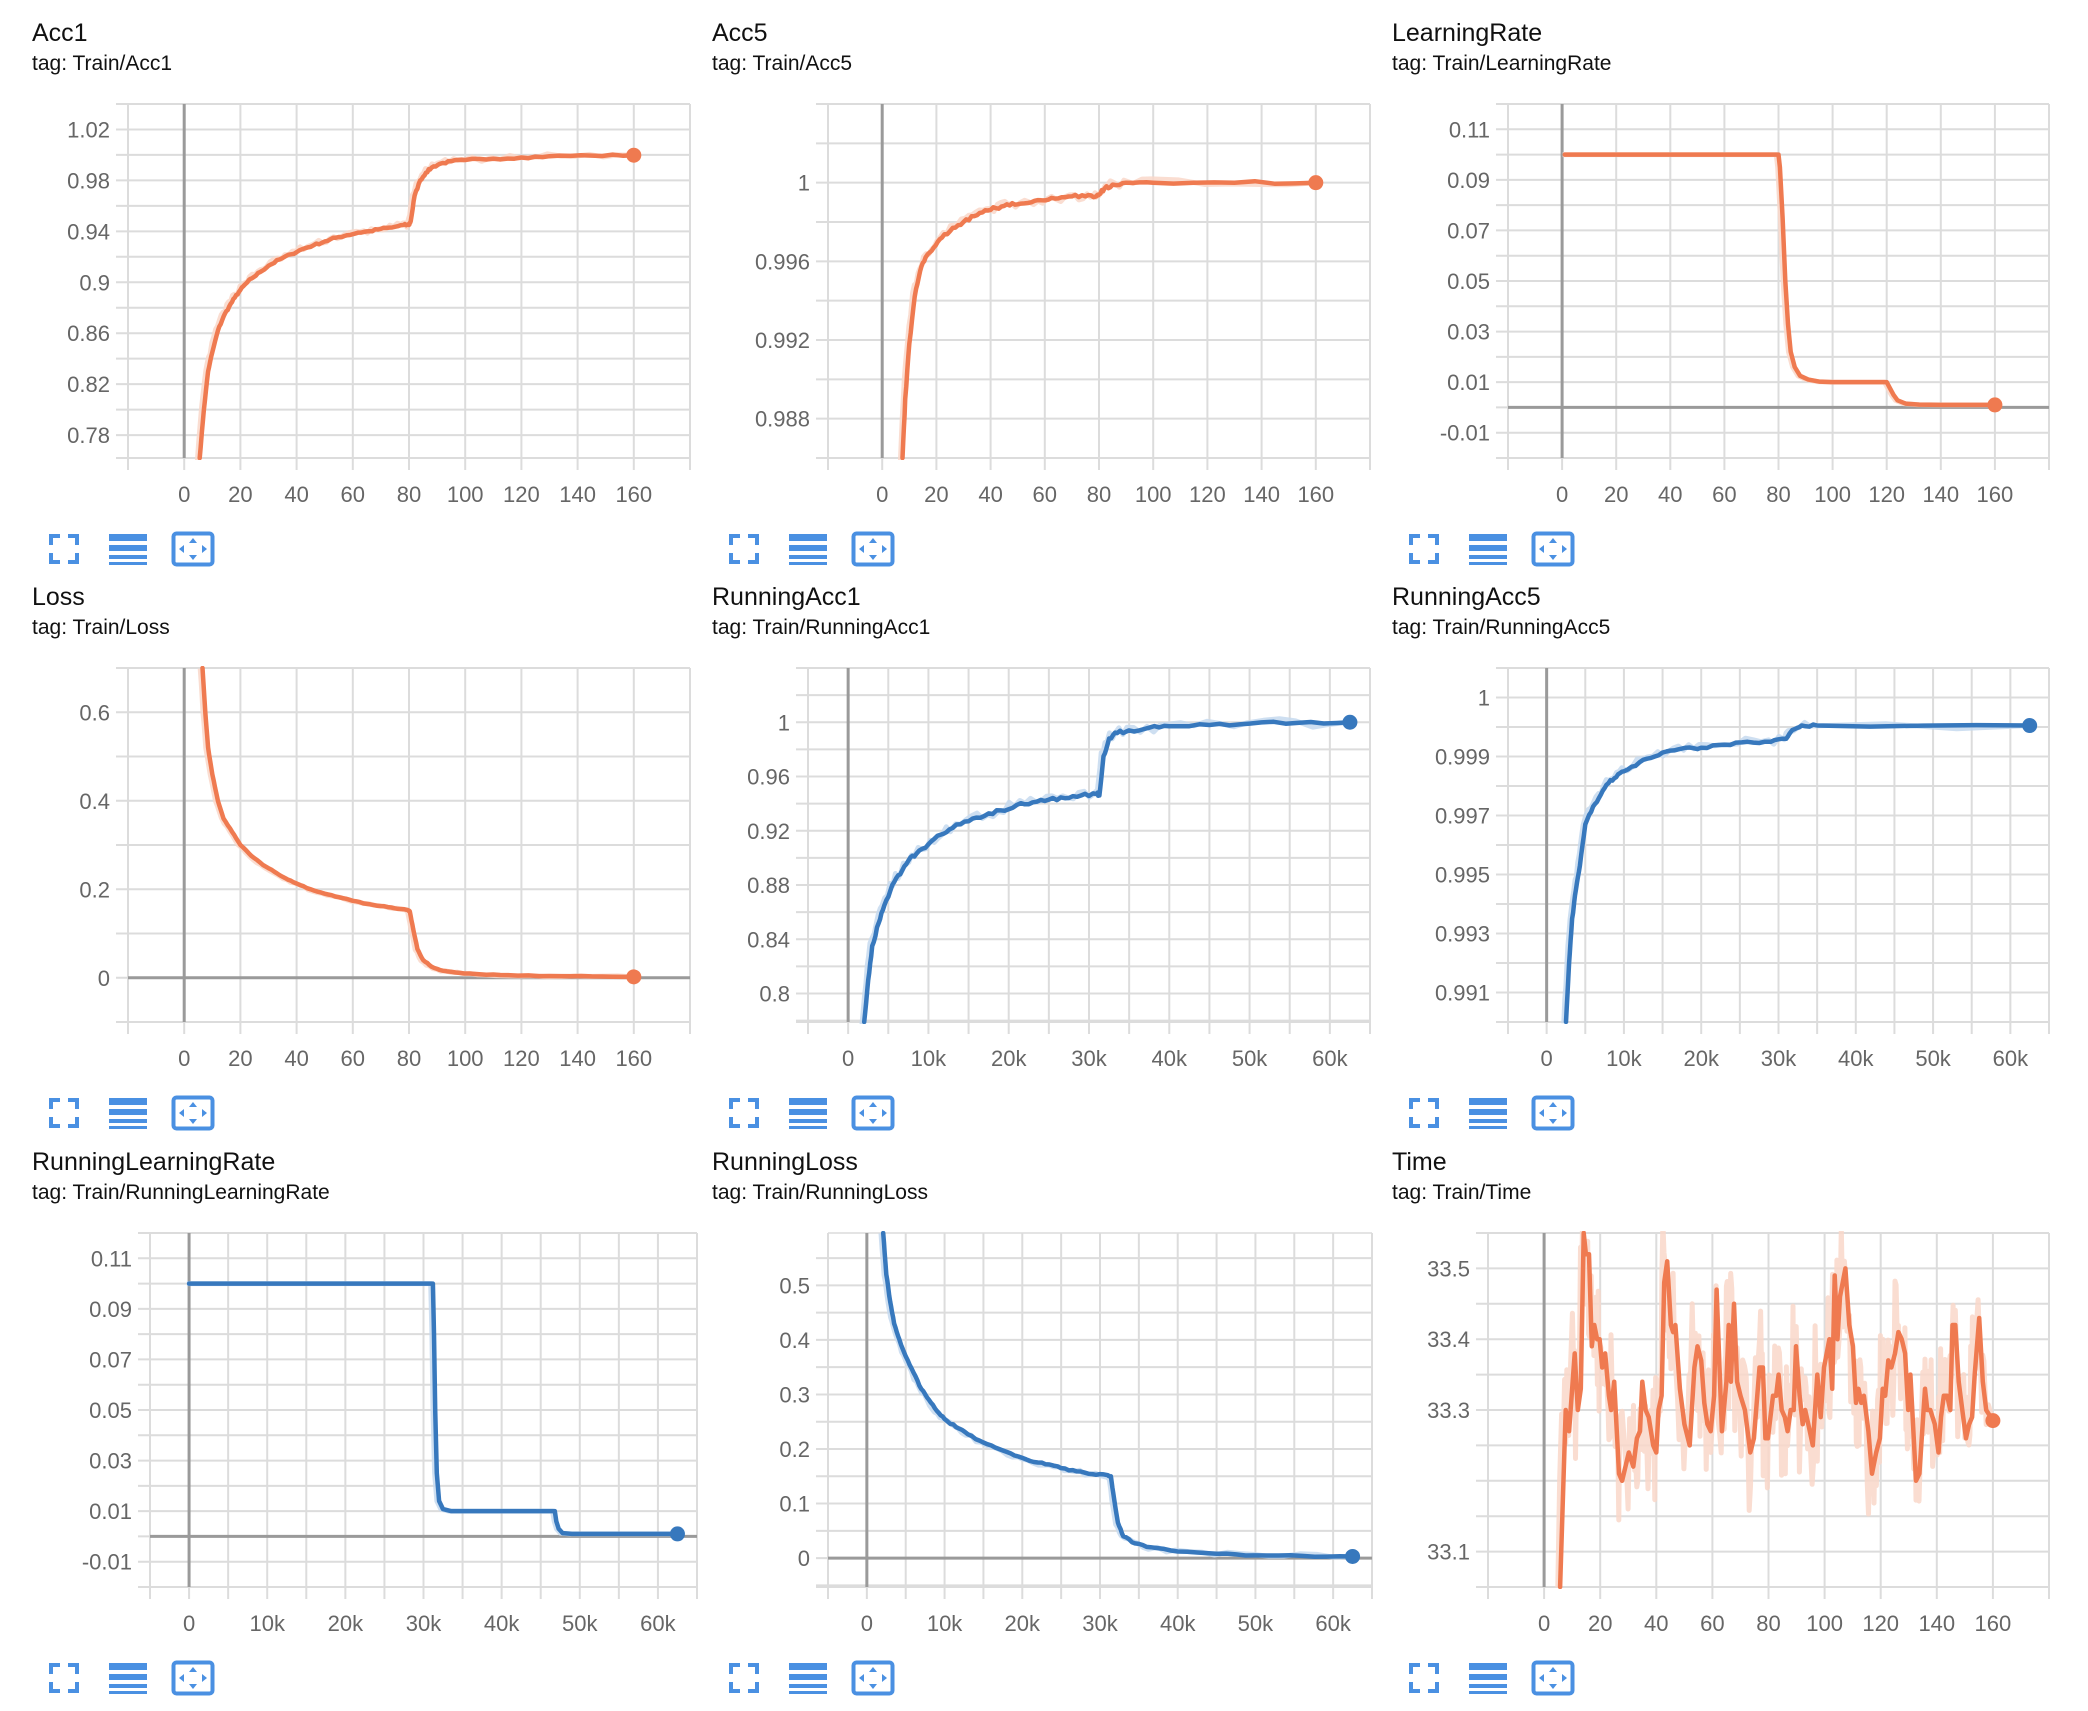  I want to click on chart-title: Acc1, so click(60, 33).